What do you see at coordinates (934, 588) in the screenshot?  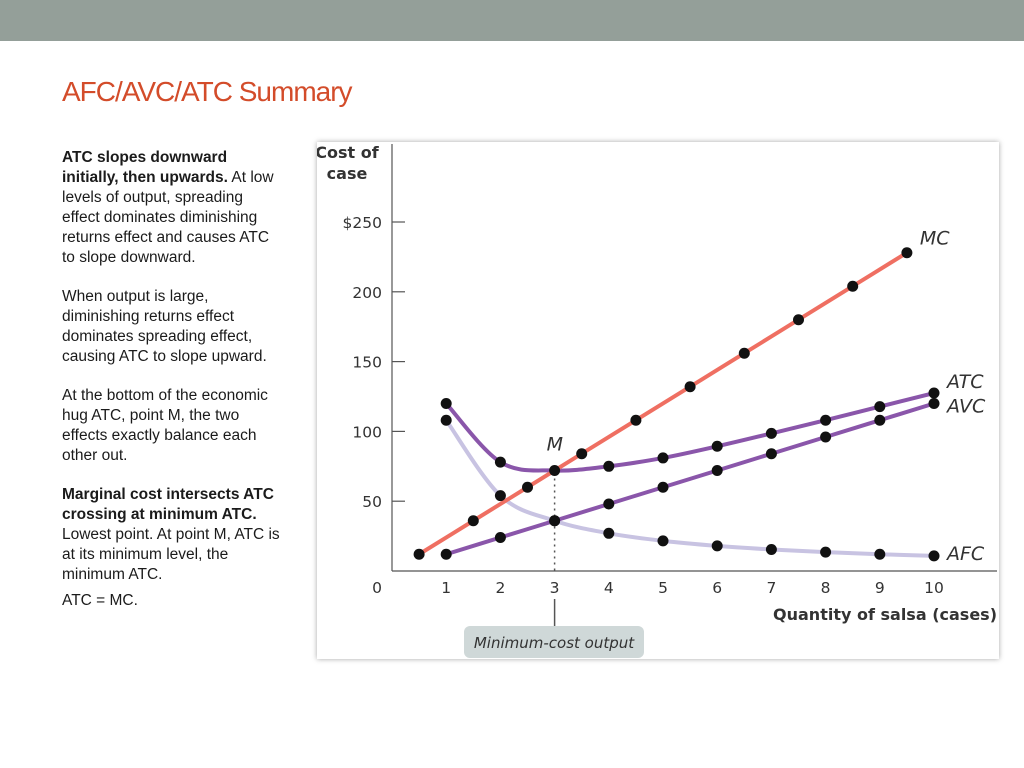 I see `x-tick-label: 10` at bounding box center [934, 588].